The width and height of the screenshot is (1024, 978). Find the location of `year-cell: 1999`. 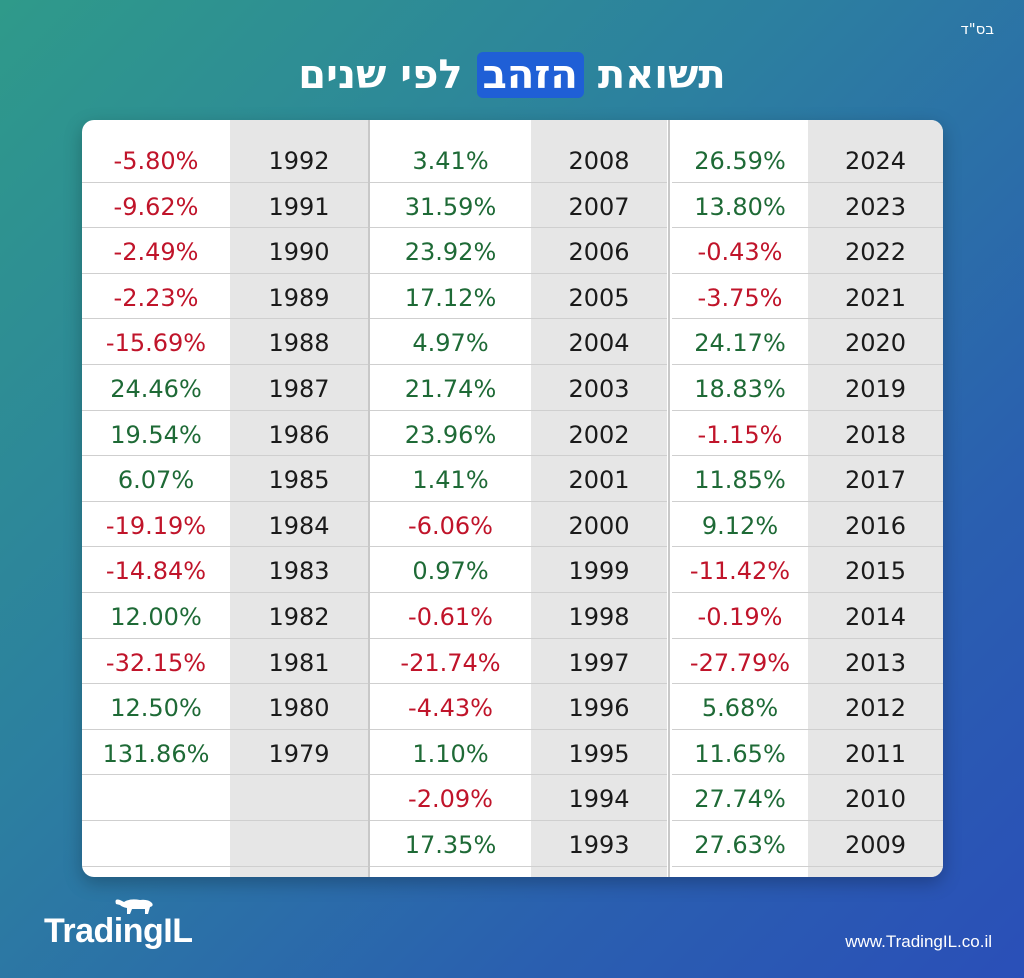

year-cell: 1999 is located at coordinates (599, 570).